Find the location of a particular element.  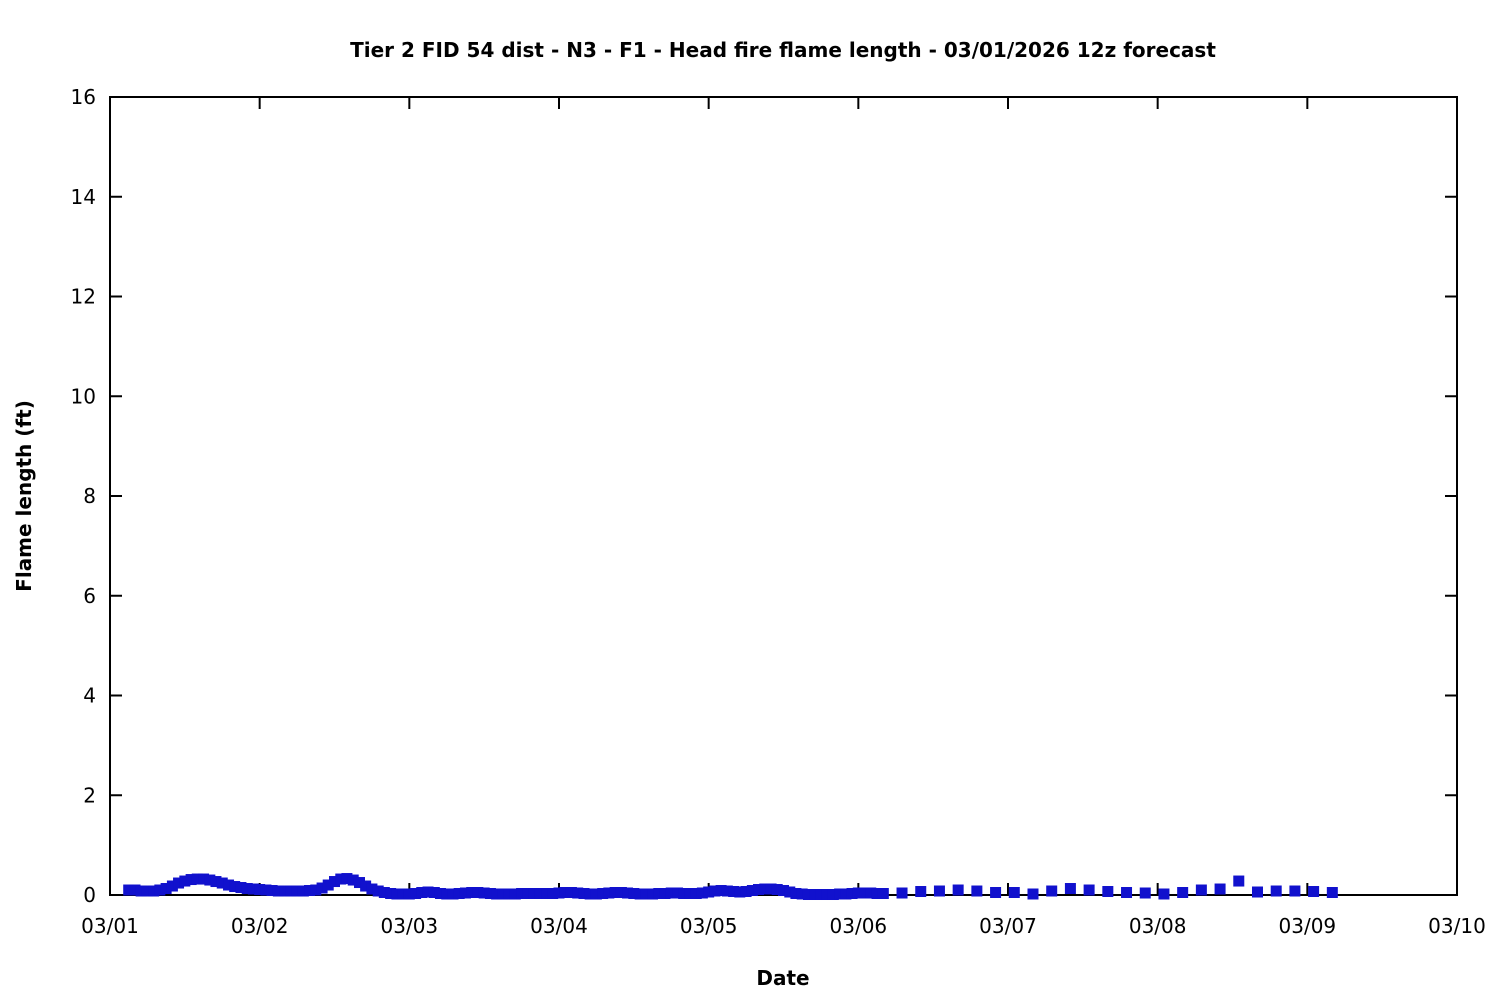

x-tick-label: 03/10 is located at coordinates (1457, 926).